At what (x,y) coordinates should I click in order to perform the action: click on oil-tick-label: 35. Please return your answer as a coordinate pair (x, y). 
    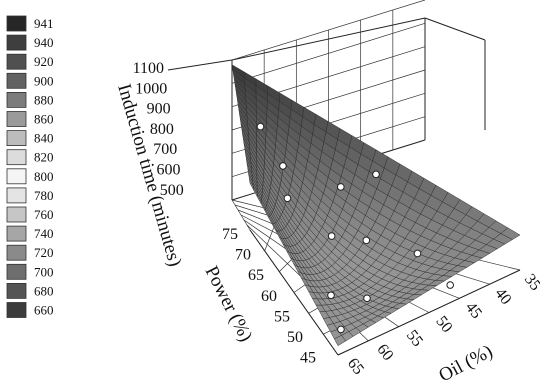
    Looking at the image, I should click on (530, 282).